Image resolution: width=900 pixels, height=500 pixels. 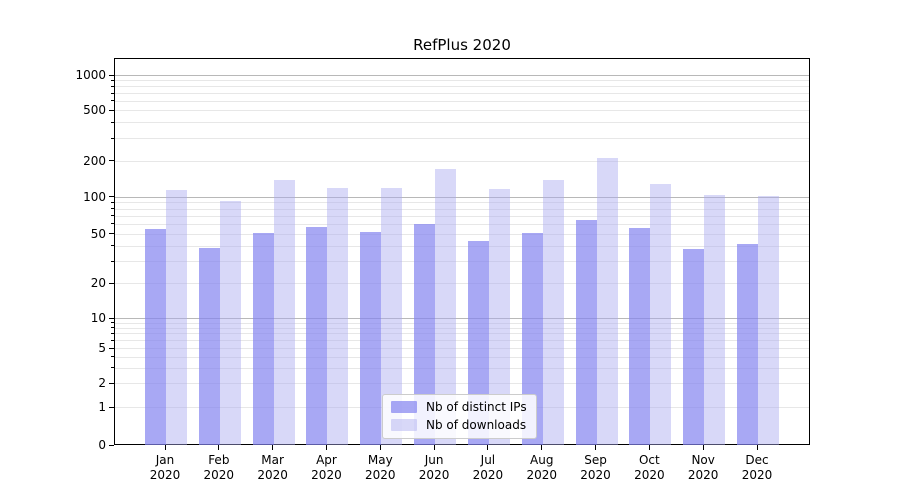 I want to click on x-tick-label-dec: Dec 2020, so click(x=757, y=467).